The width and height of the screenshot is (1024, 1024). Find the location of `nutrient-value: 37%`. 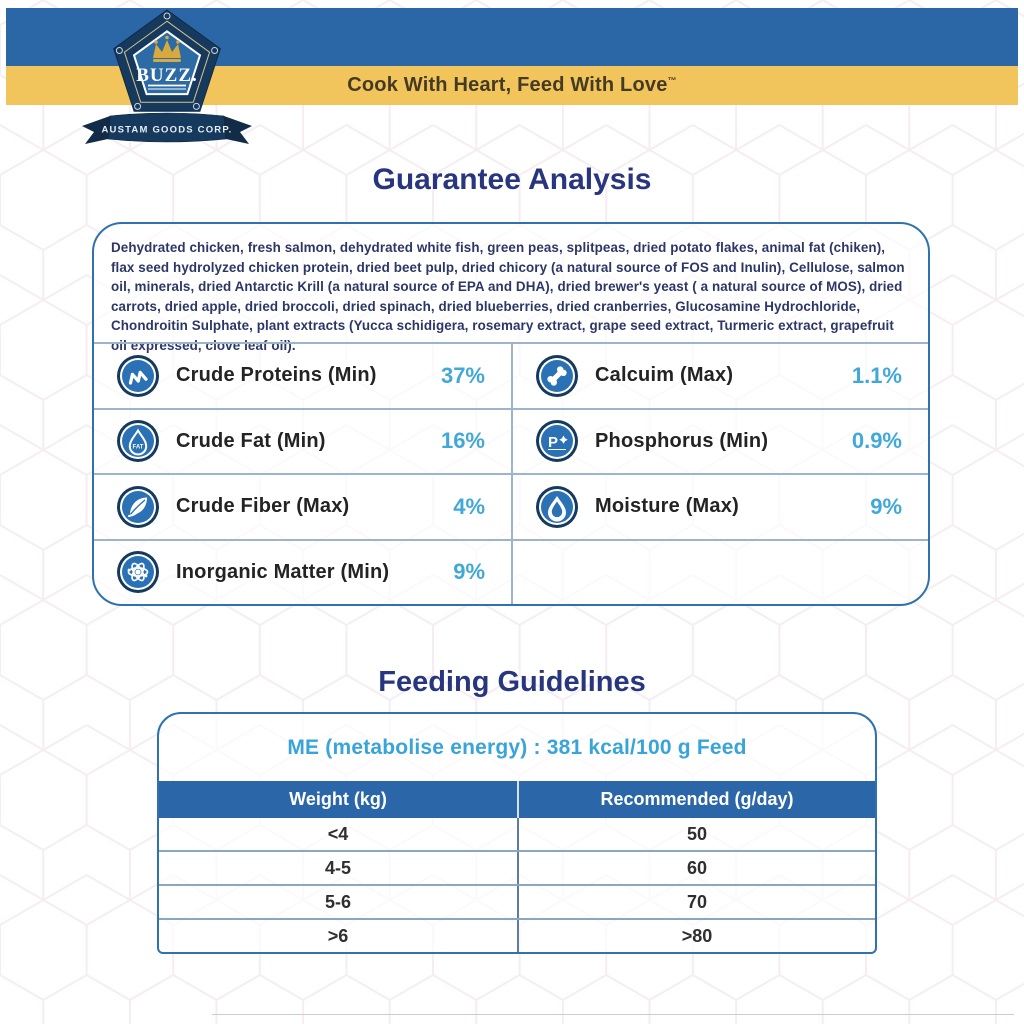

nutrient-value: 37% is located at coordinates (462, 375).